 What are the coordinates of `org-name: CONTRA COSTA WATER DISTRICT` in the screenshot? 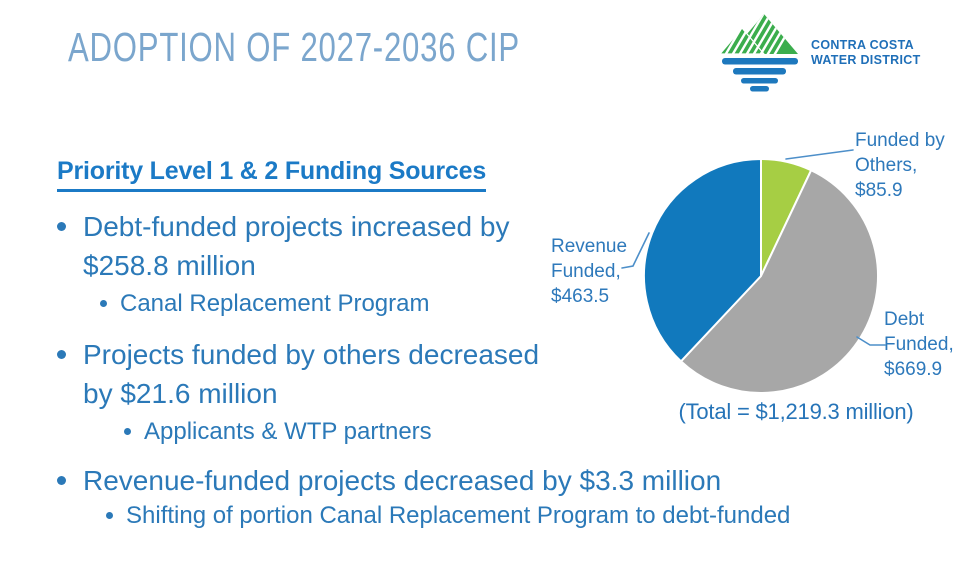 It's located at (866, 66).